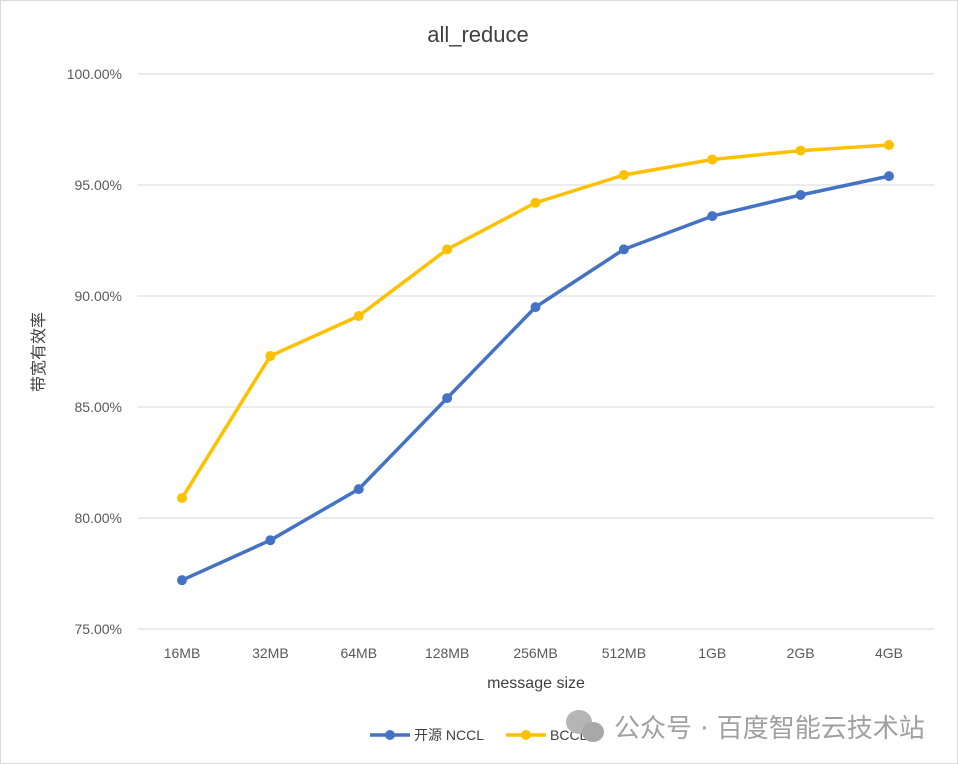 This screenshot has height=764, width=958. Describe the element at coordinates (98, 518) in the screenshot. I see `y-tick-label: 80.00%` at that location.